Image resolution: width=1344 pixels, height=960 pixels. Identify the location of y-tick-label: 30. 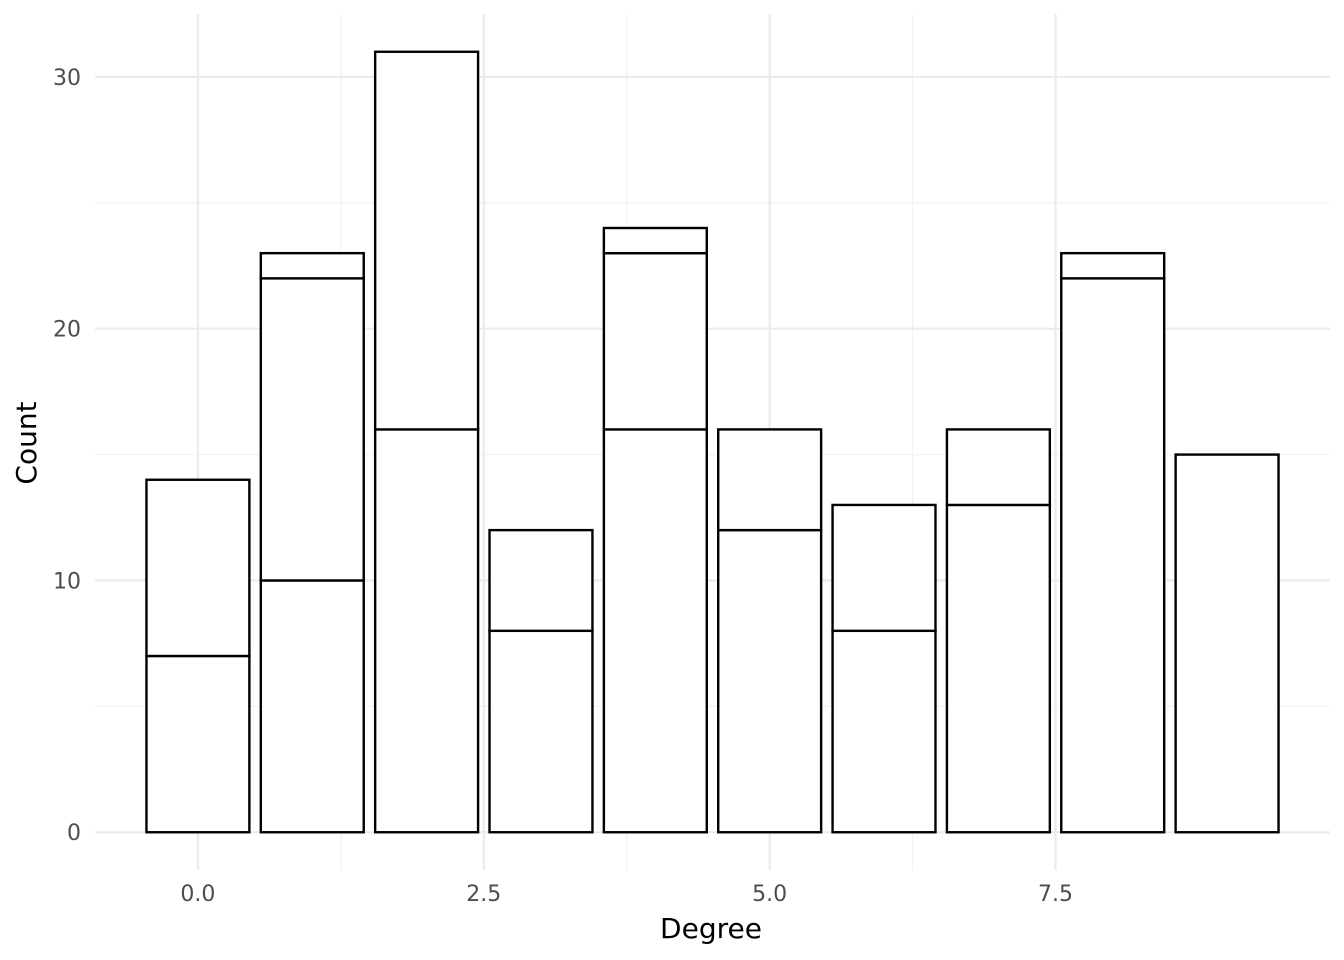
(67, 78).